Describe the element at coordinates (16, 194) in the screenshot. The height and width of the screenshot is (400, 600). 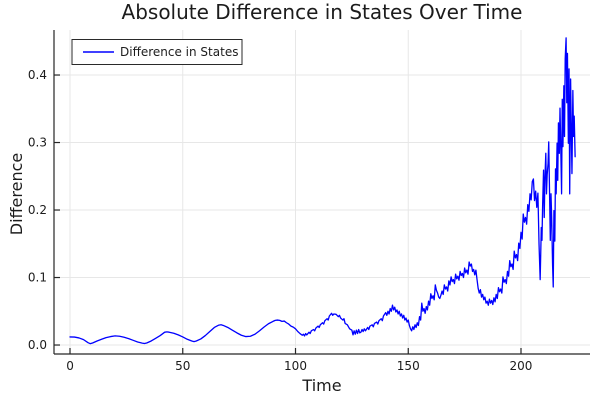
I see `y-axis-label: Difference` at that location.